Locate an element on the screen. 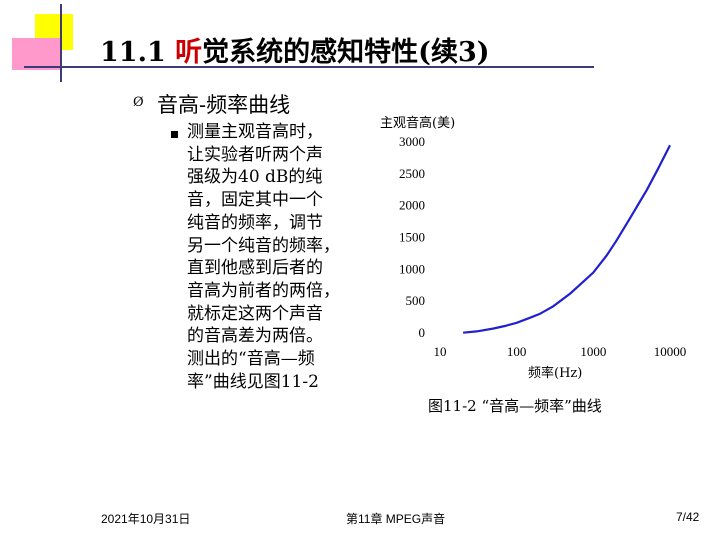  y-tick-label: 500 is located at coordinates (416, 300).